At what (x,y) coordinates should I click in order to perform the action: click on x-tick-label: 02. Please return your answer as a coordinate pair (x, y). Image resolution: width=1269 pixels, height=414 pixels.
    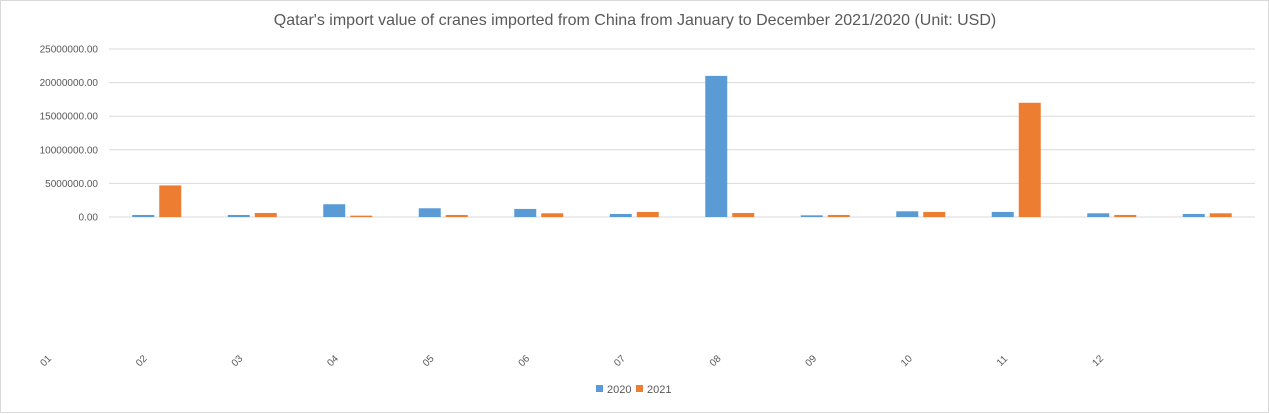
    Looking at the image, I should click on (142, 361).